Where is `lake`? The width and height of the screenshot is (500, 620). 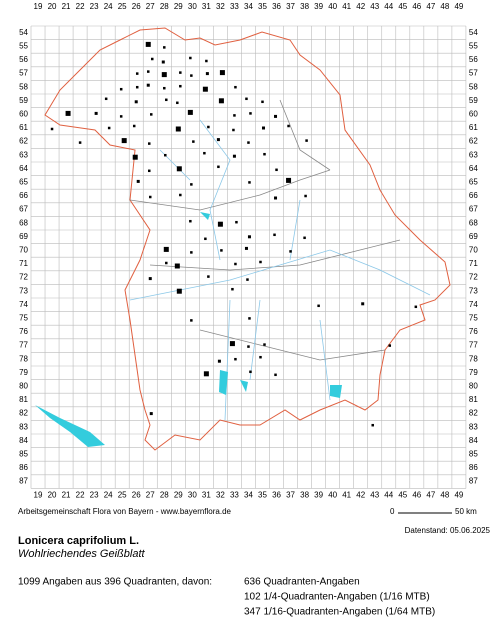
lake is located at coordinates (271, 305).